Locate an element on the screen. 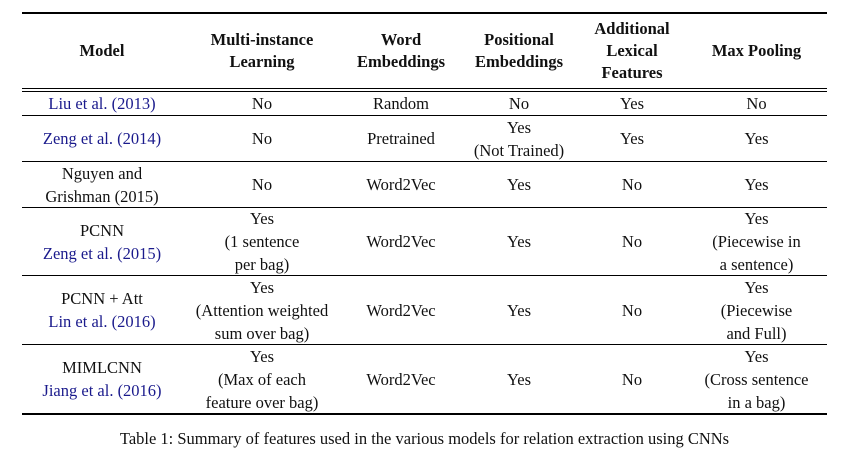 This screenshot has width=849, height=467. multi-instance-value: (Max of each is located at coordinates (262, 379).